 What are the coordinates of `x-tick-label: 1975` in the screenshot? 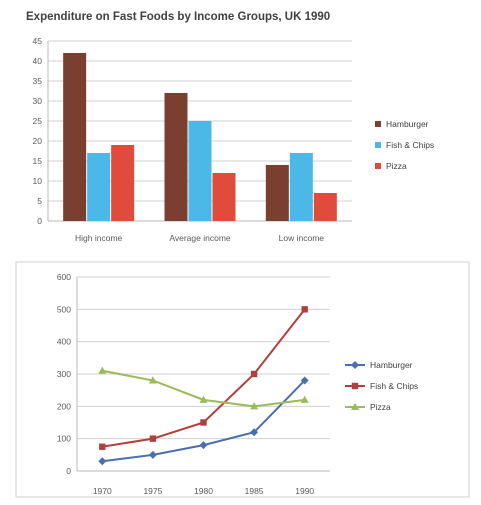 It's located at (152, 491).